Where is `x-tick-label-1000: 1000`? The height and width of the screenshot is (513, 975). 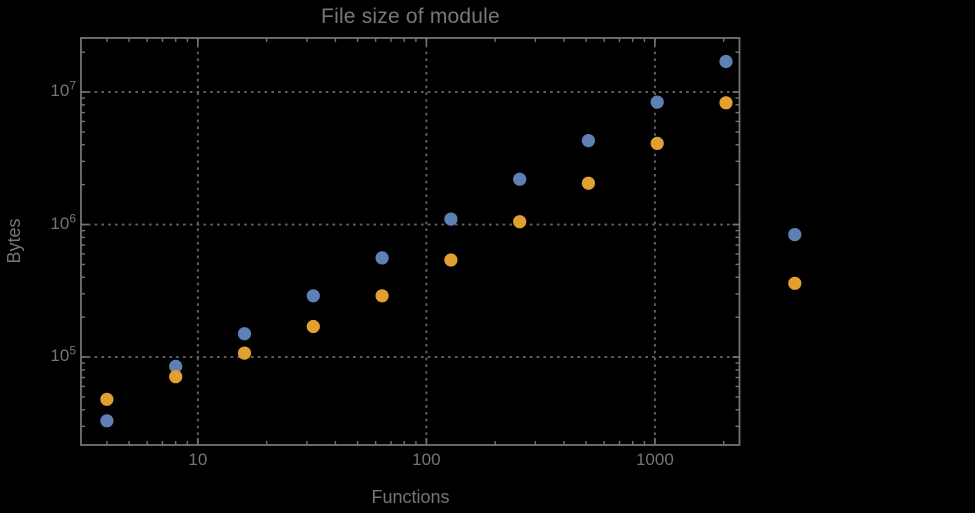
x-tick-label-1000: 1000 is located at coordinates (654, 459).